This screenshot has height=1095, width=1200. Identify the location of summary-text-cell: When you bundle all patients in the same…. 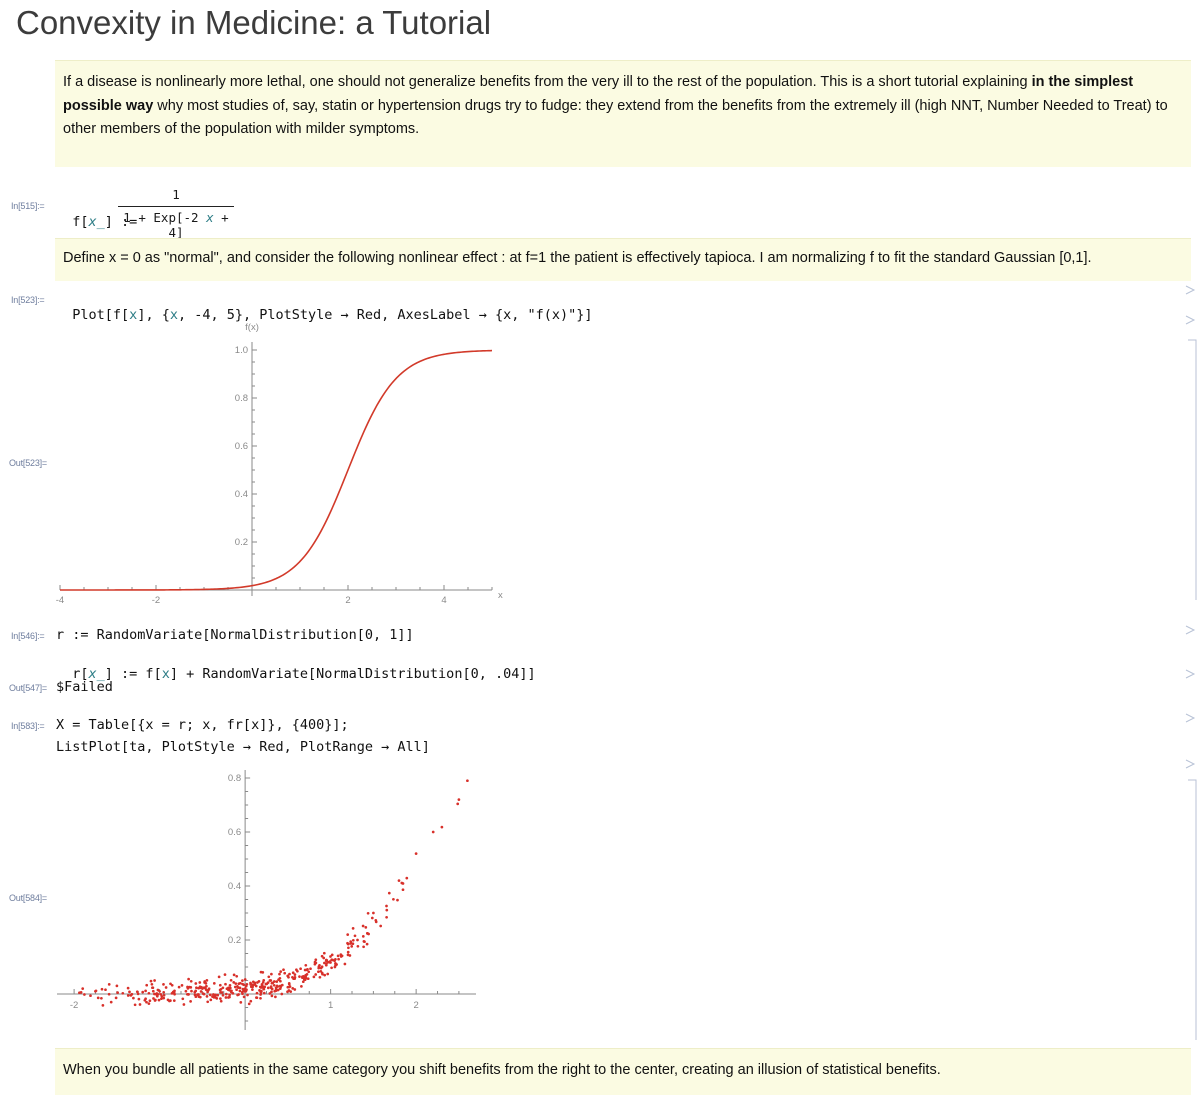
(623, 1071).